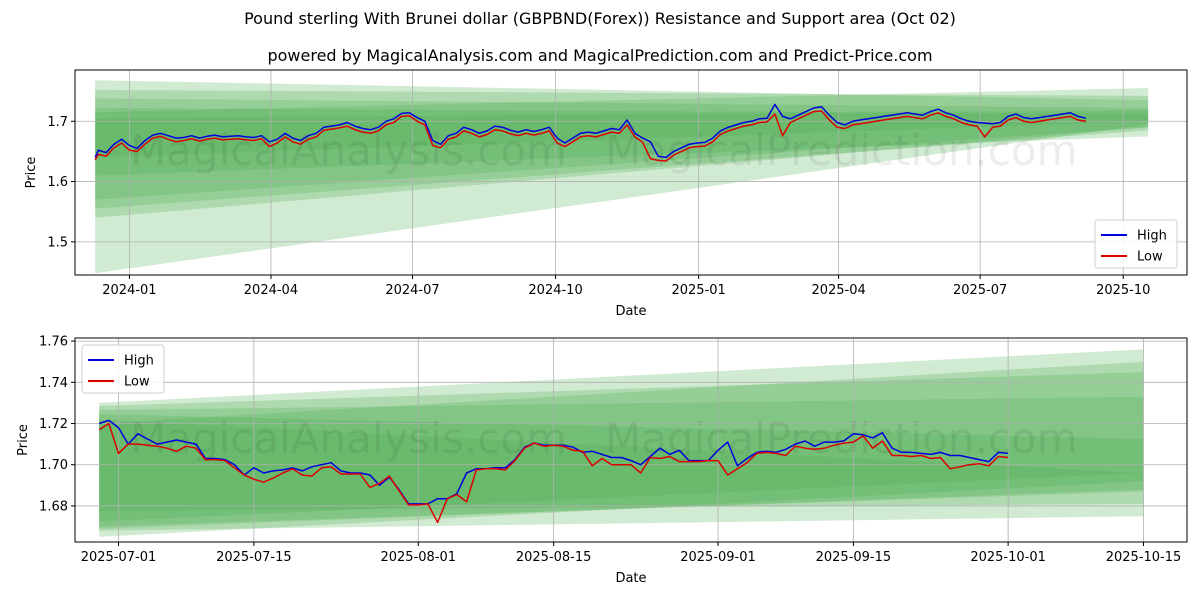 This screenshot has width=1200, height=600. I want to click on x-tick-label: 2025-09-01, so click(718, 557).